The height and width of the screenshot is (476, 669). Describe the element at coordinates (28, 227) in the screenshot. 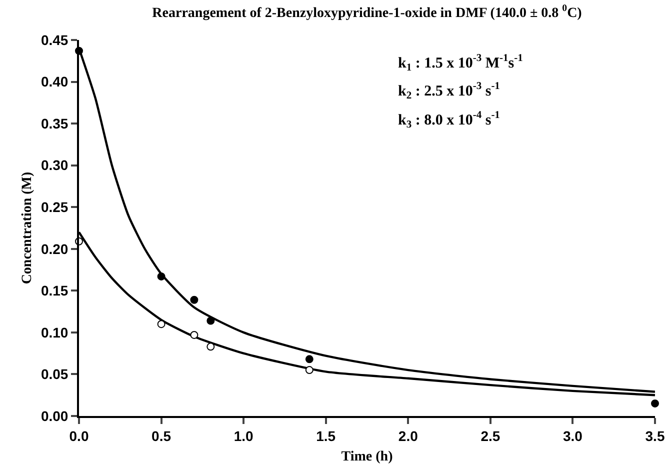

I see `y-axis-title: Concentration (M)` at that location.